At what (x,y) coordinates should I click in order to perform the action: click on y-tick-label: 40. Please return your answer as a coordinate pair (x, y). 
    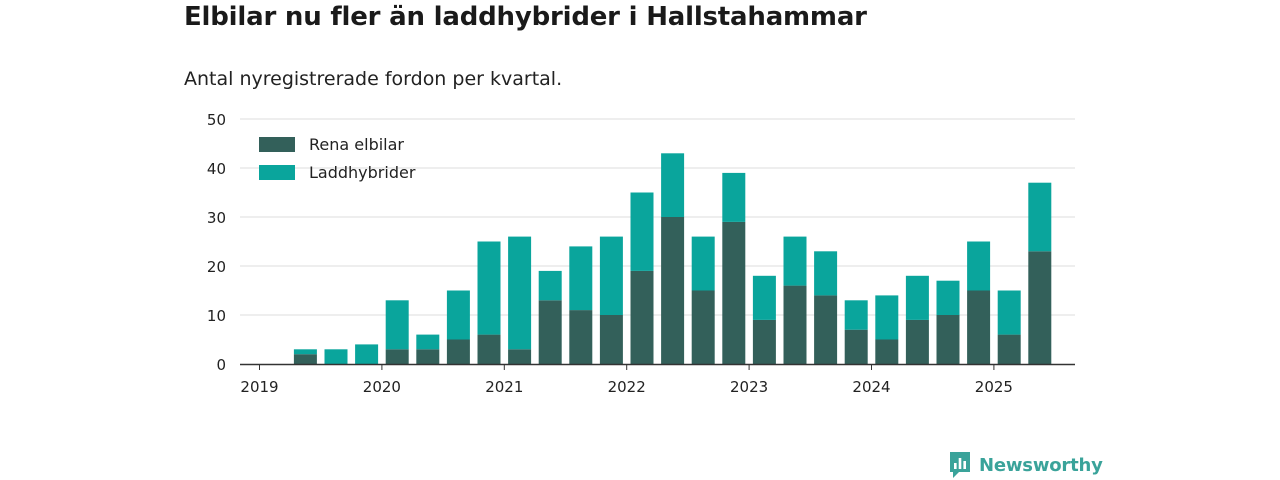
    Looking at the image, I should click on (216, 169).